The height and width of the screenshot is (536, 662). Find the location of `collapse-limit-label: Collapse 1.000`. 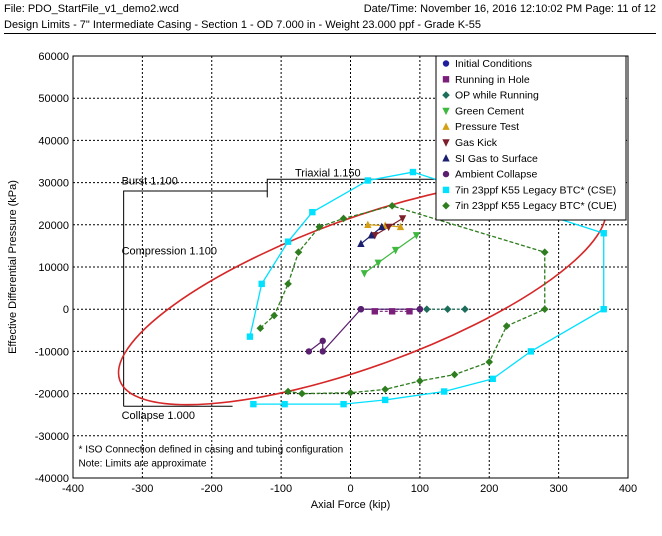

collapse-limit-label: Collapse 1.000 is located at coordinates (158, 416).